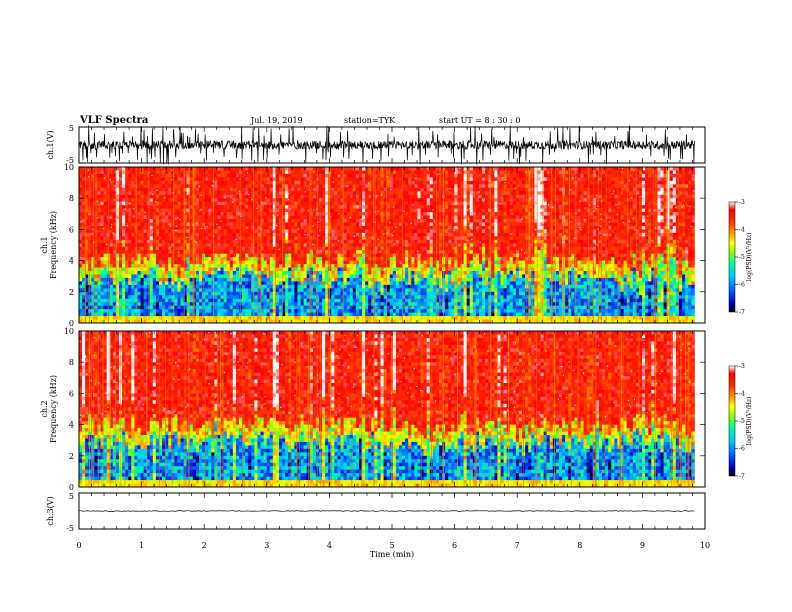  I want to click on ch1-waveform-trace, so click(386, 145).